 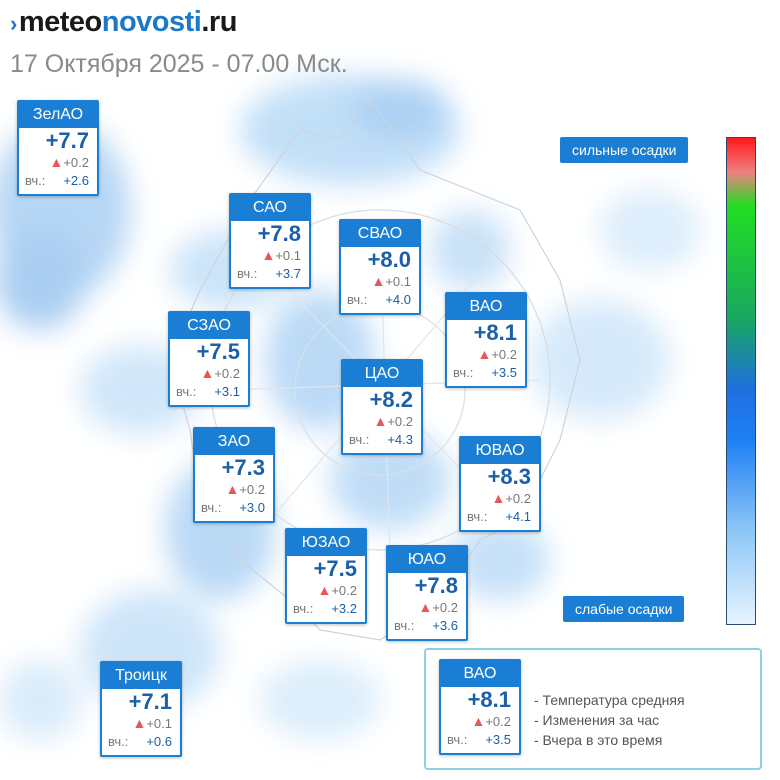 I want to click on district-card-vao: ВАО +8.1 ▲+0.2 вч.: +3.5, so click(x=486, y=340).